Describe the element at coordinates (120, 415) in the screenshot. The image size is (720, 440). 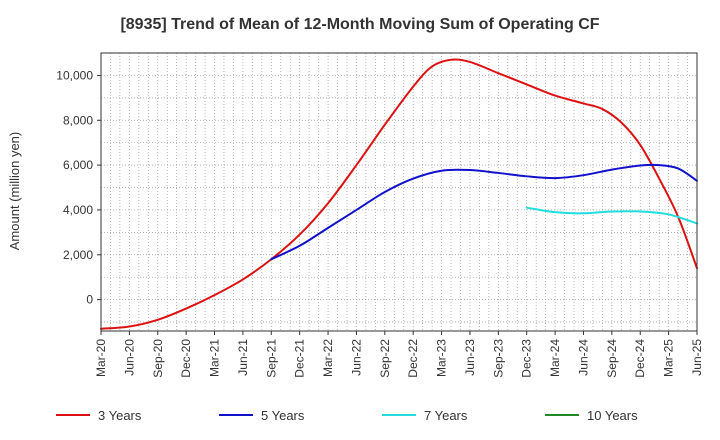
I see `legend-label-3-years: 3 Years` at that location.